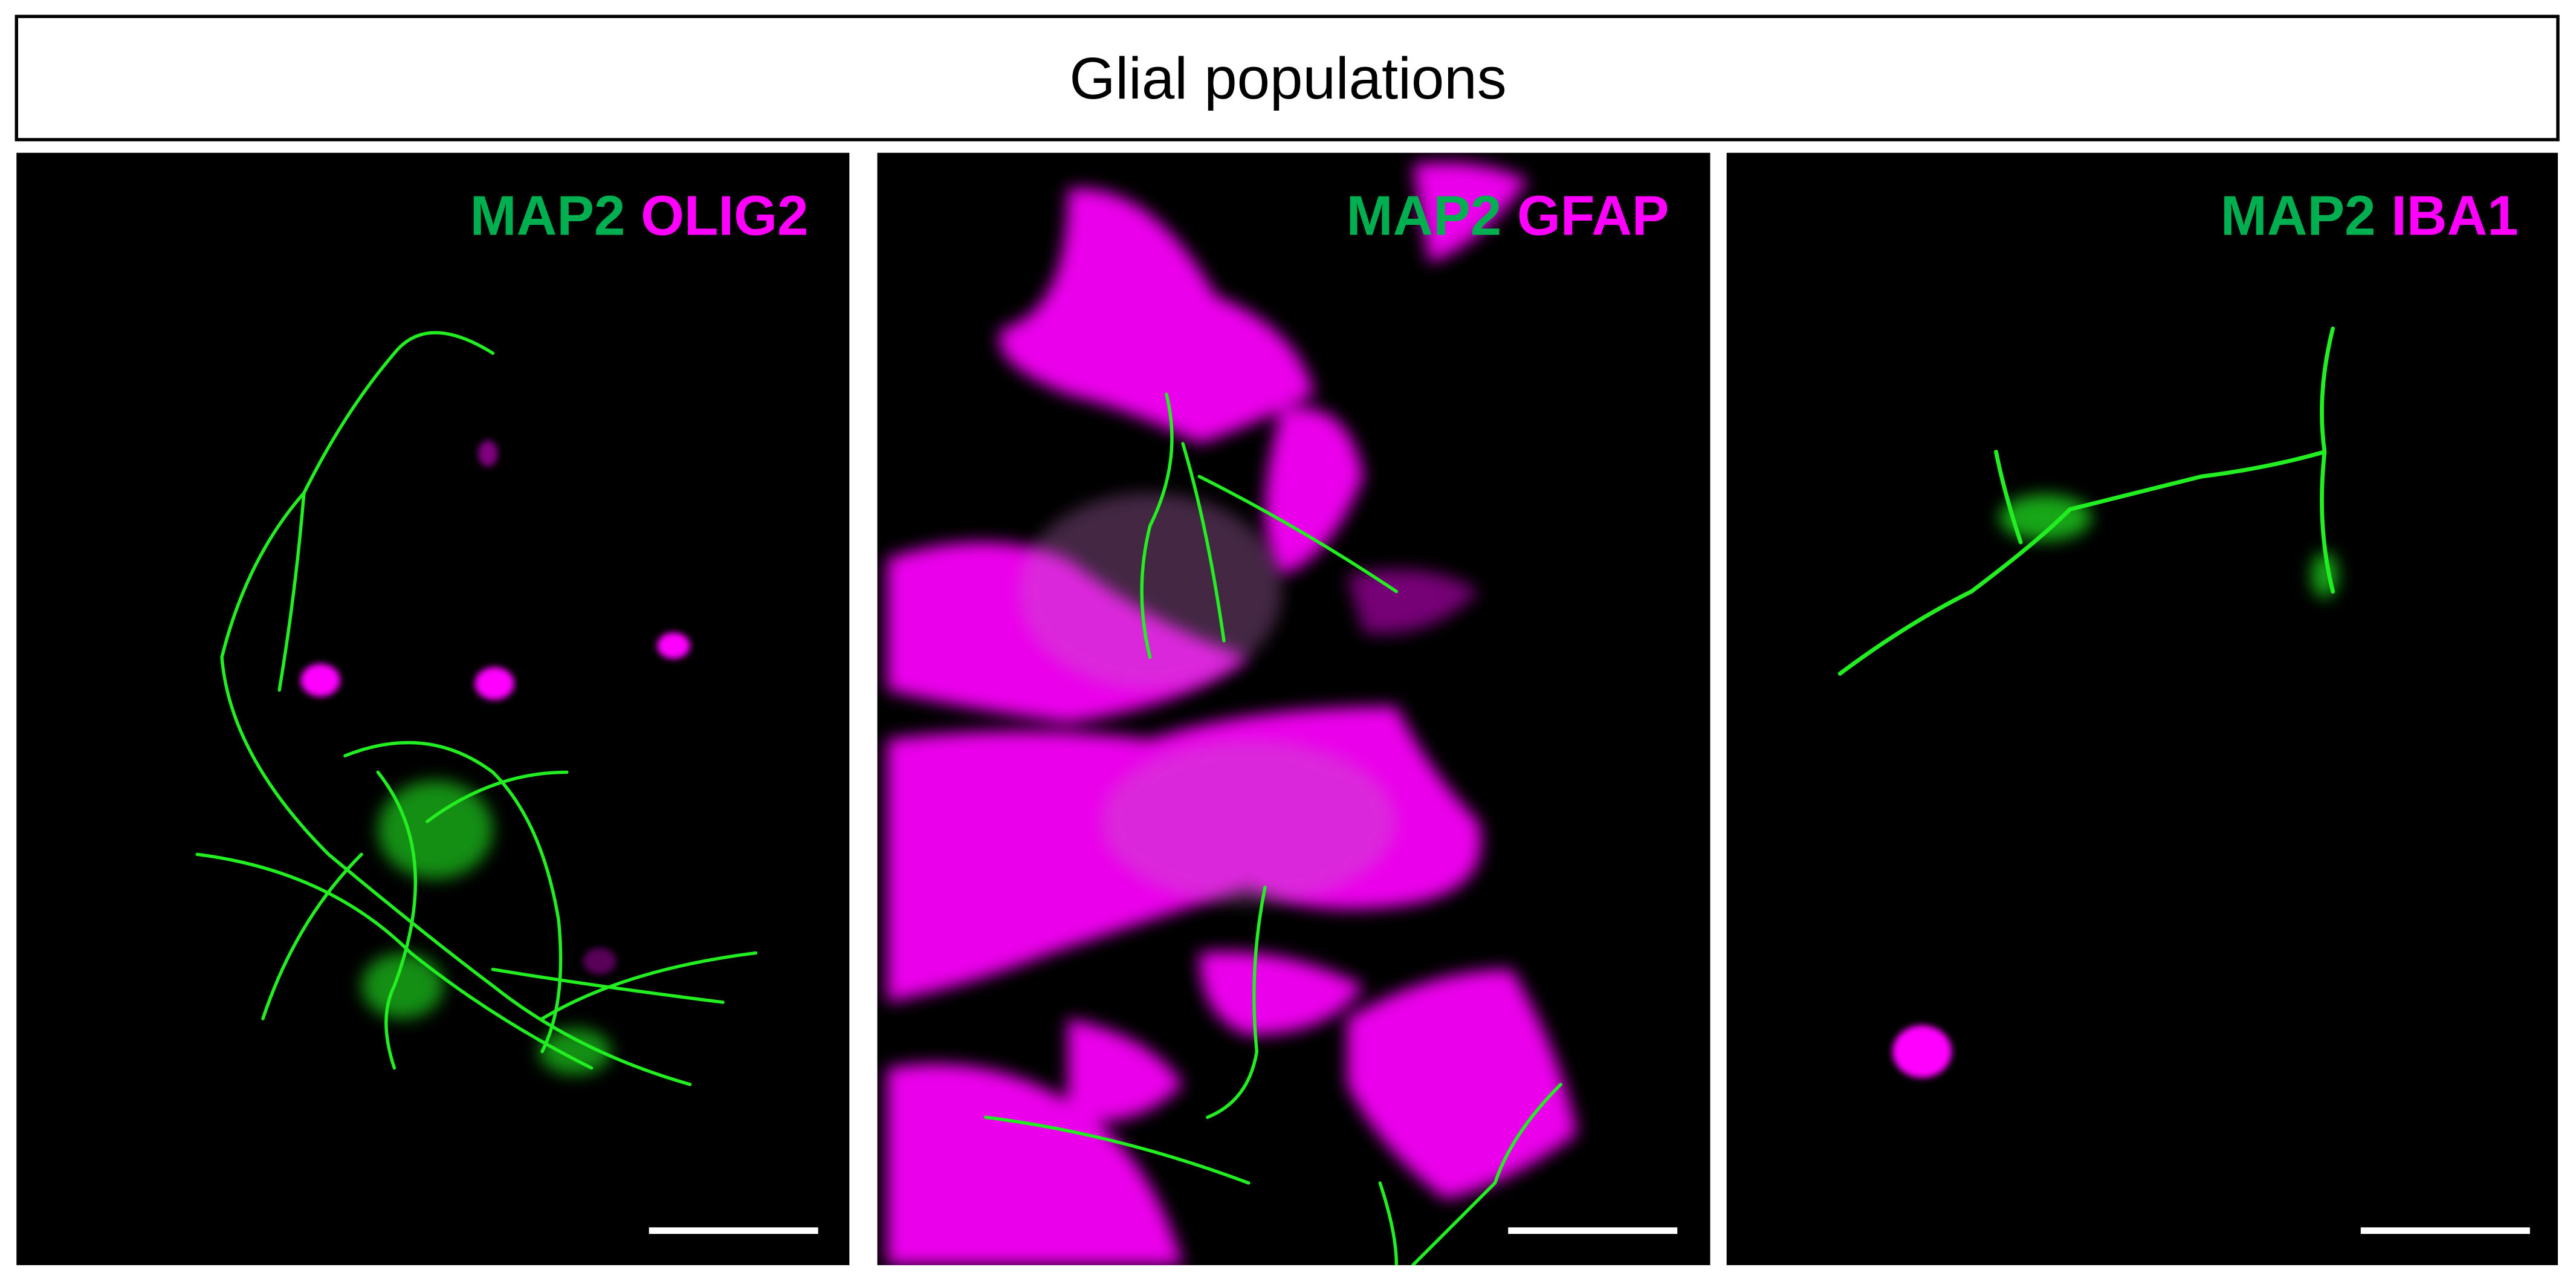 Image resolution: width=2576 pixels, height=1287 pixels. I want to click on channel-label: MAP2 IBA1, so click(2370, 215).